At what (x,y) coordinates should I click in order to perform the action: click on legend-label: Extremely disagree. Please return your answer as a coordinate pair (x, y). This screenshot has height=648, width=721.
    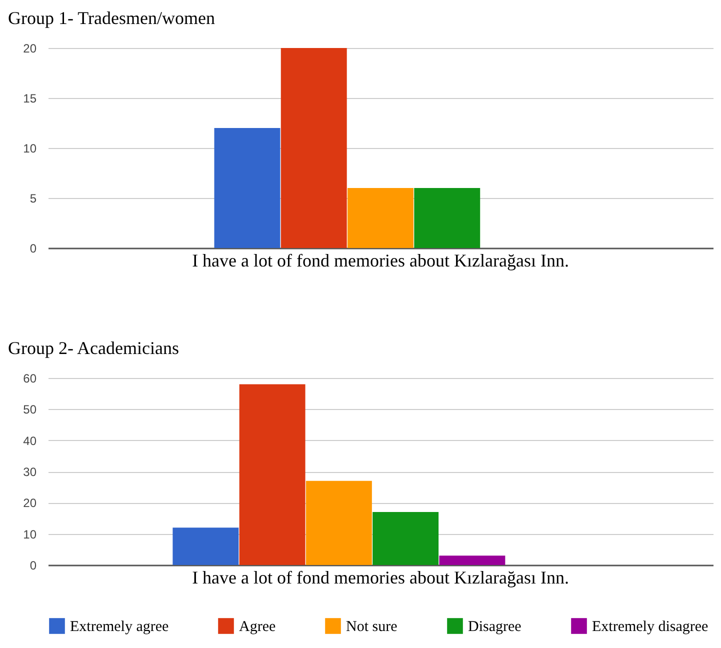
    Looking at the image, I should click on (650, 627).